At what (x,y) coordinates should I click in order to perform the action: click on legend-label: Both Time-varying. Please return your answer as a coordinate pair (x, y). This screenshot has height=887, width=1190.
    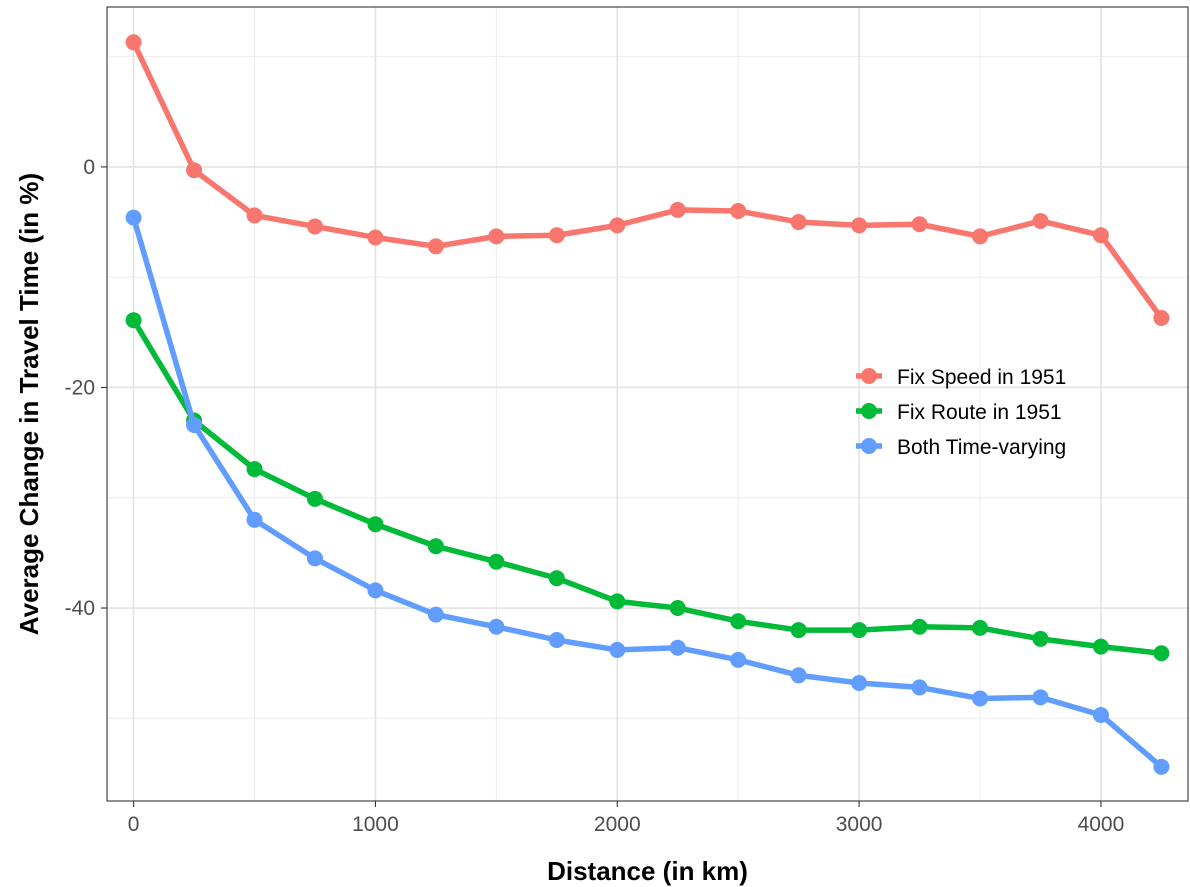
    Looking at the image, I should click on (981, 447).